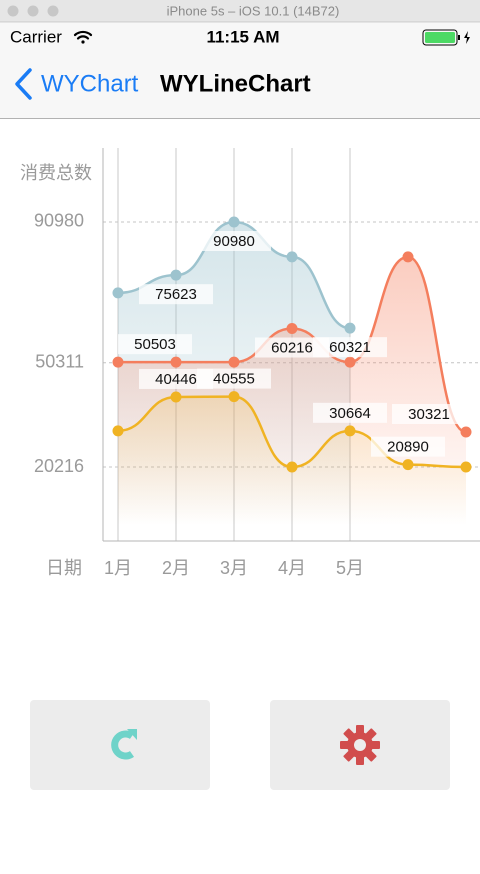  I want to click on window-close, so click(13, 11).